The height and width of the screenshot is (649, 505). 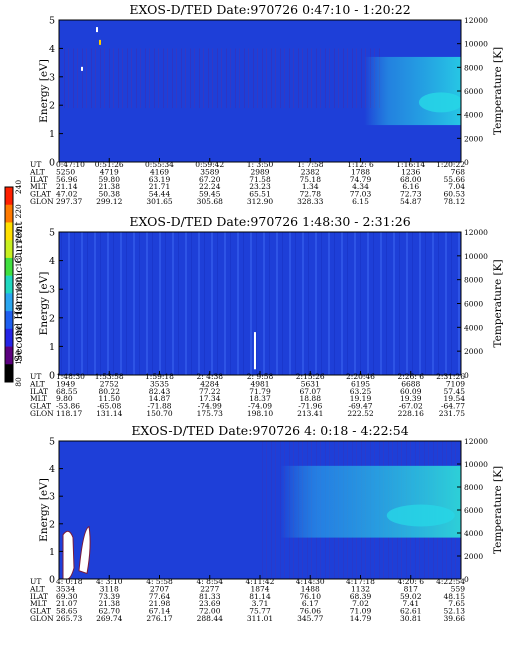 What do you see at coordinates (361, 611) in the screenshot?
I see `ephemeris-value: 71.09` at bounding box center [361, 611].